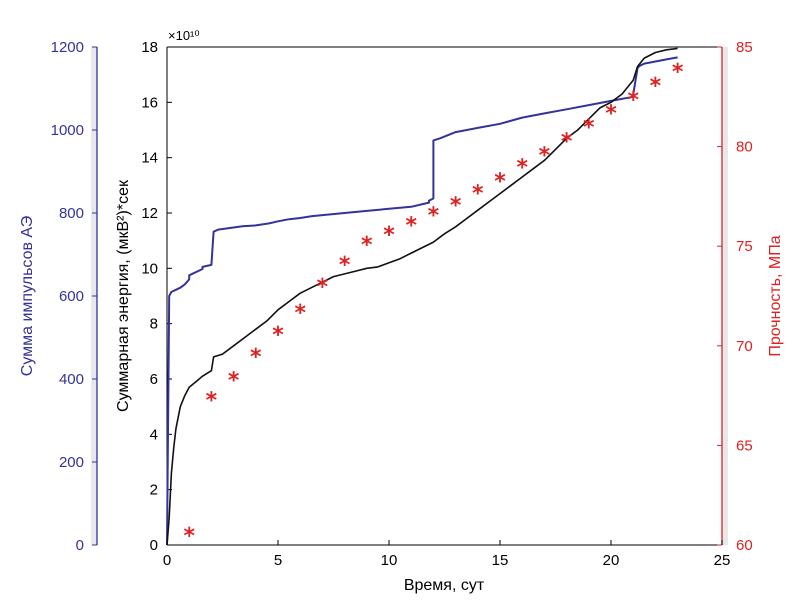 This screenshot has height=613, width=800. What do you see at coordinates (444, 585) in the screenshot?
I see `x-axis-label: Время, сут` at bounding box center [444, 585].